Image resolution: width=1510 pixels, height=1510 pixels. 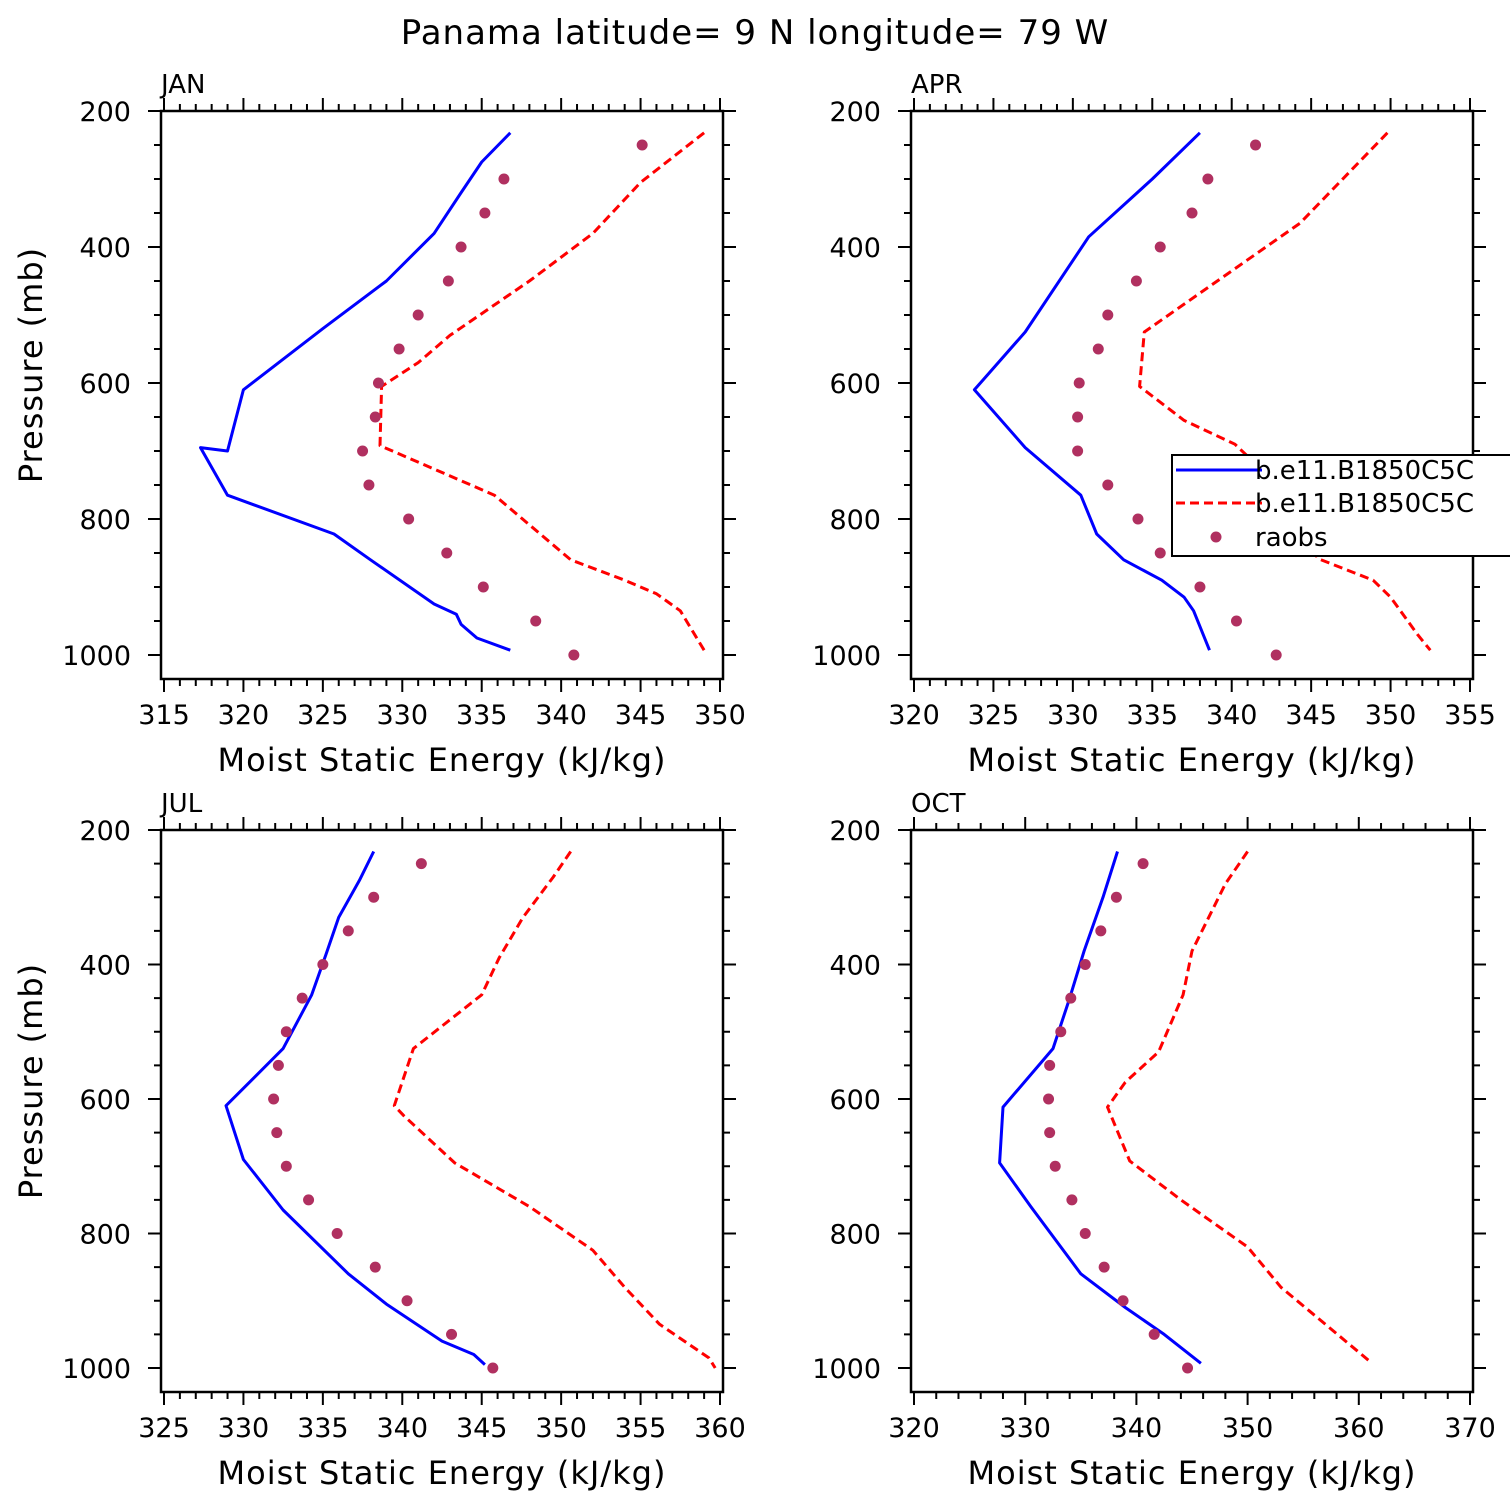 What do you see at coordinates (1285, 391) in the screenshot?
I see `series-model-dashed-apr` at bounding box center [1285, 391].